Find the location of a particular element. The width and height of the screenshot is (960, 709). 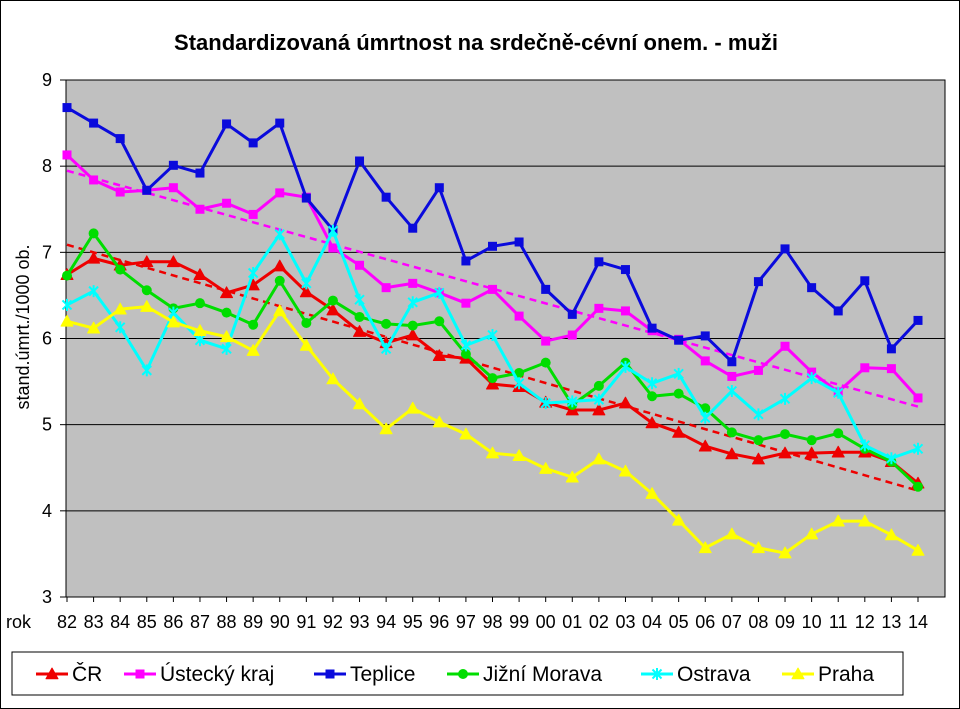

x-tick-label: 00 is located at coordinates (546, 622).